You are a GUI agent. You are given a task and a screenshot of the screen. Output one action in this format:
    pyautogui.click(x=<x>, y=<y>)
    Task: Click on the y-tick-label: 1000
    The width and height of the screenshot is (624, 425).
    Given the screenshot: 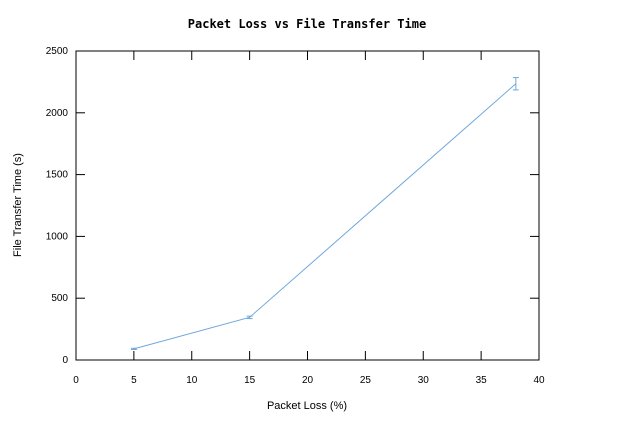 What is the action you would take?
    pyautogui.click(x=57, y=236)
    